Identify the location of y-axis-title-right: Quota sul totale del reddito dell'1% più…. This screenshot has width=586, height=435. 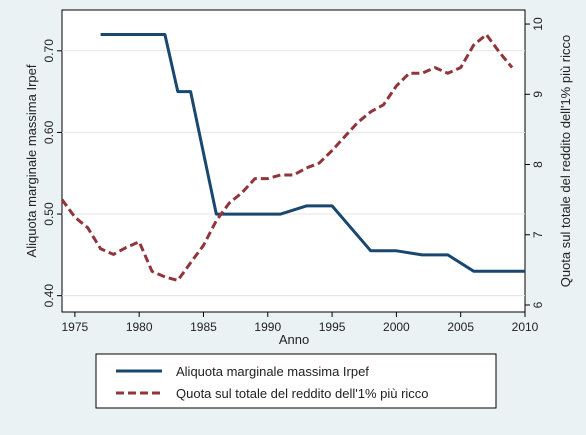
(565, 161).